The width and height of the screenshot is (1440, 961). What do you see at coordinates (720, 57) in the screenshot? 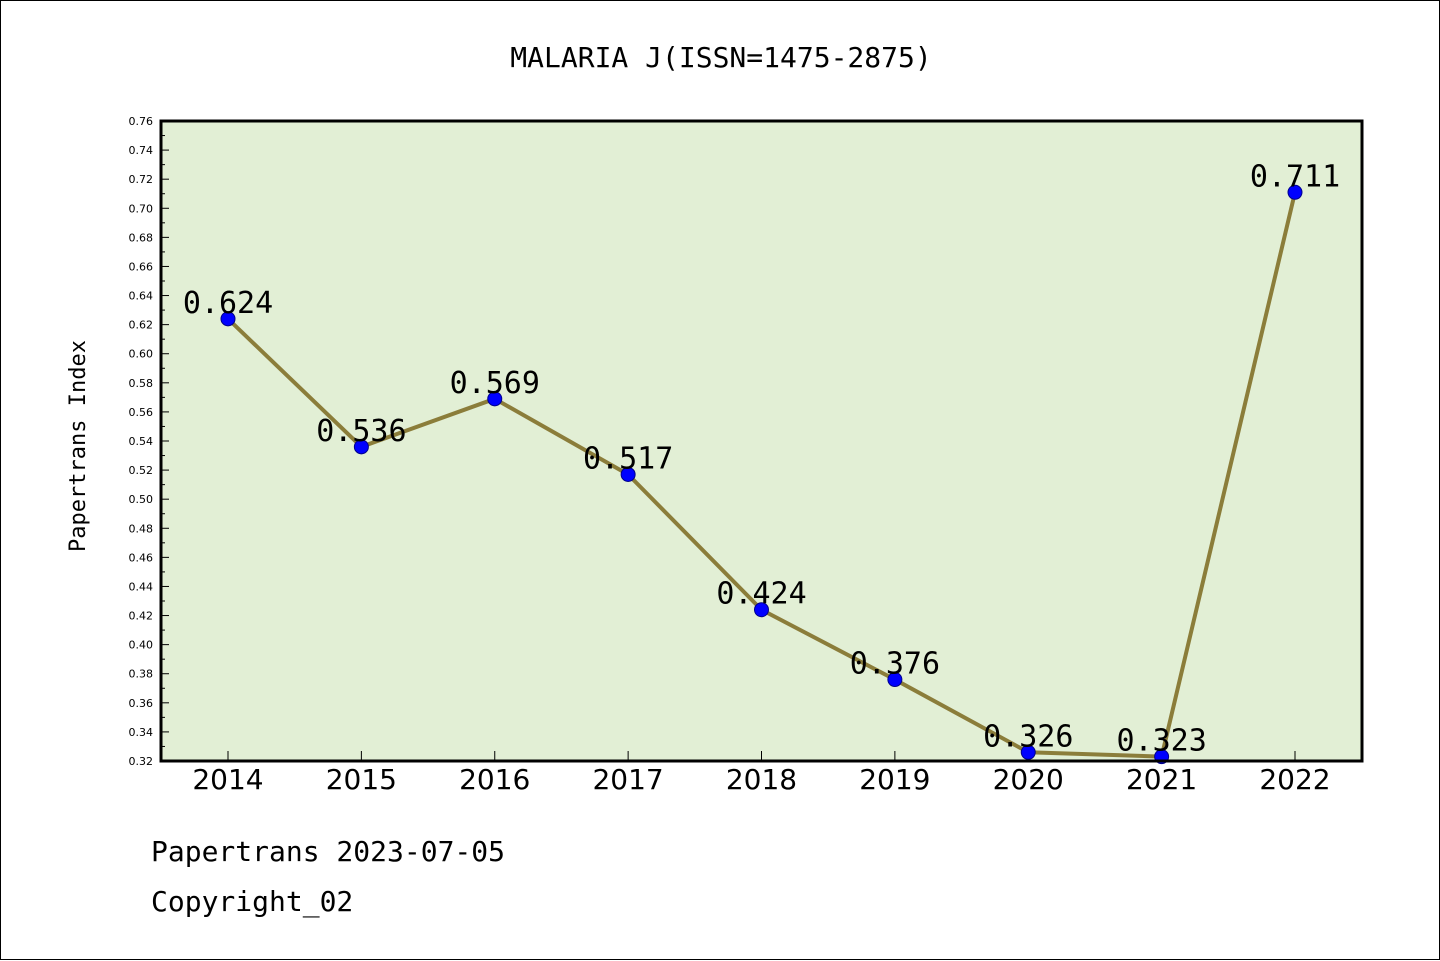
I see `chart-title: MALARIA J(ISSN=1475-2875)` at bounding box center [720, 57].